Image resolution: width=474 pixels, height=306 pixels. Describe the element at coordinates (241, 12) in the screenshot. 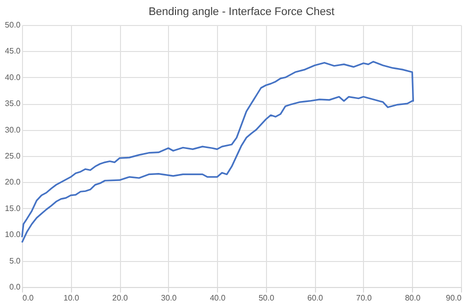

I see `chart-title: Bending angle - Interface Force Chest` at that location.